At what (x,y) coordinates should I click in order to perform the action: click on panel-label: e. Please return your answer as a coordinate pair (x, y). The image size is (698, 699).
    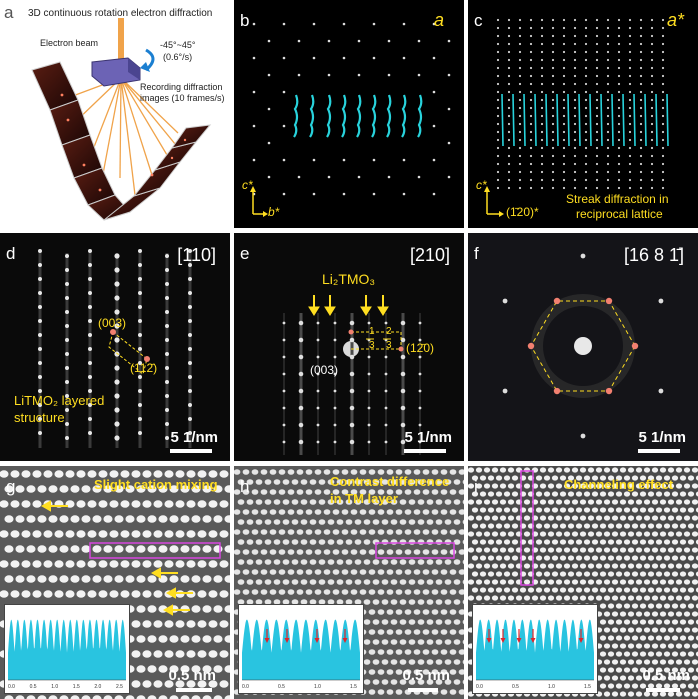
    Looking at the image, I should click on (245, 253).